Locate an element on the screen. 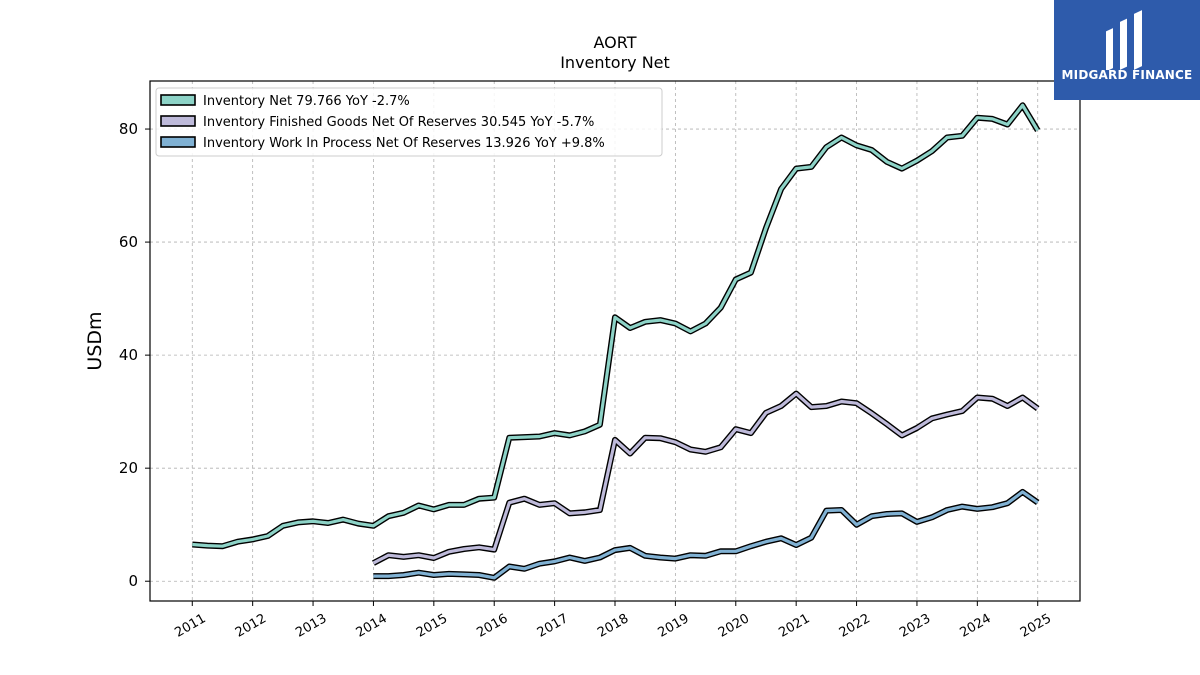 The image size is (1200, 675). y-tick-label: 20 is located at coordinates (128, 468).